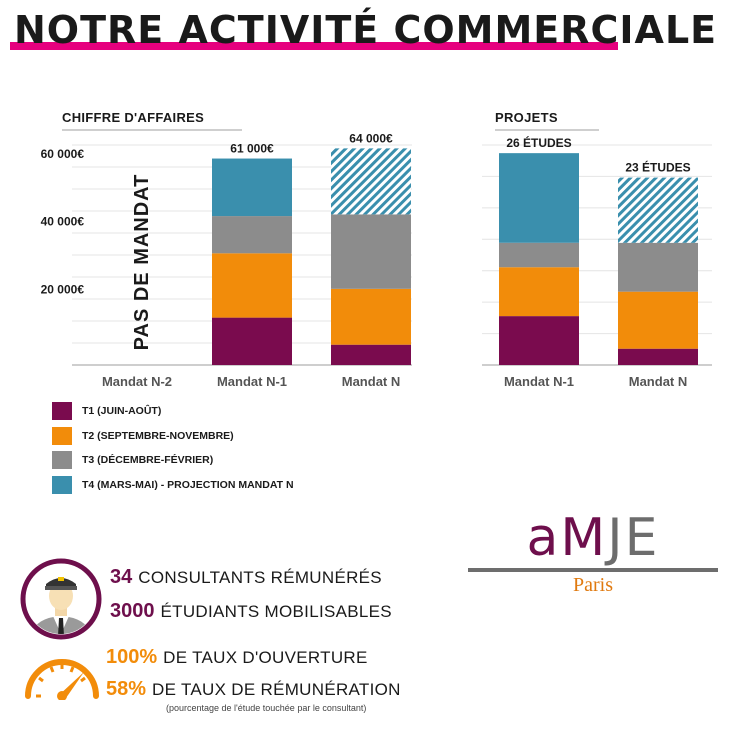 The height and width of the screenshot is (756, 756). Describe the element at coordinates (132, 657) in the screenshot. I see `stat-ouverture-number: 100%` at that location.